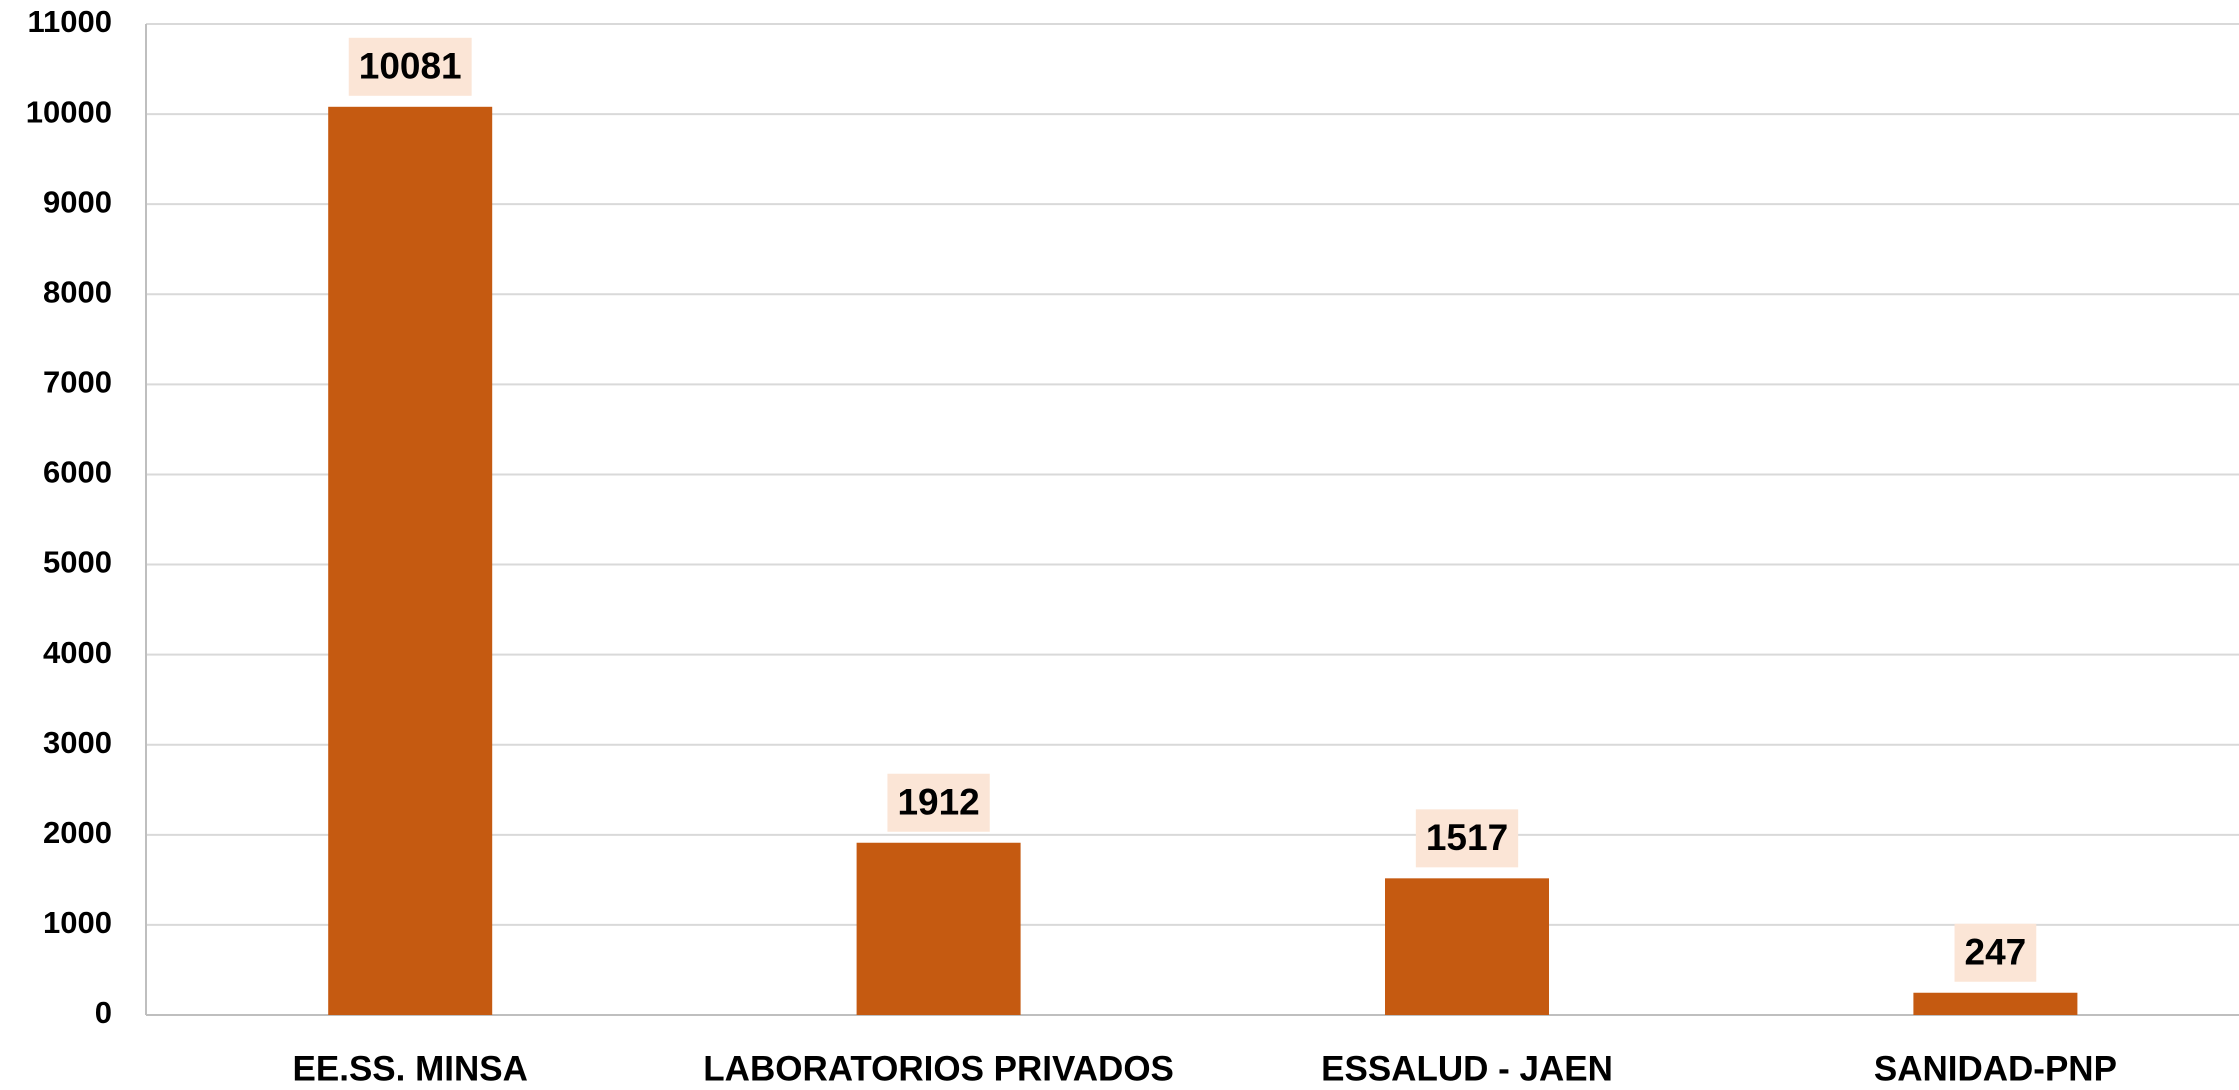 The width and height of the screenshot is (2239, 1090). I want to click on value-label: 1517, so click(1467, 837).